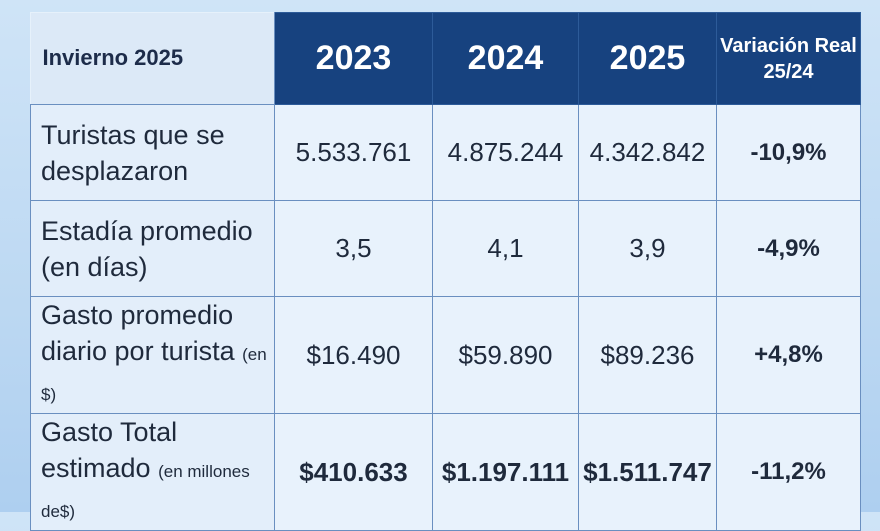 The width and height of the screenshot is (880, 531). What do you see at coordinates (505, 472) in the screenshot?
I see `cell-total-spend-2024: $1.197.111` at bounding box center [505, 472].